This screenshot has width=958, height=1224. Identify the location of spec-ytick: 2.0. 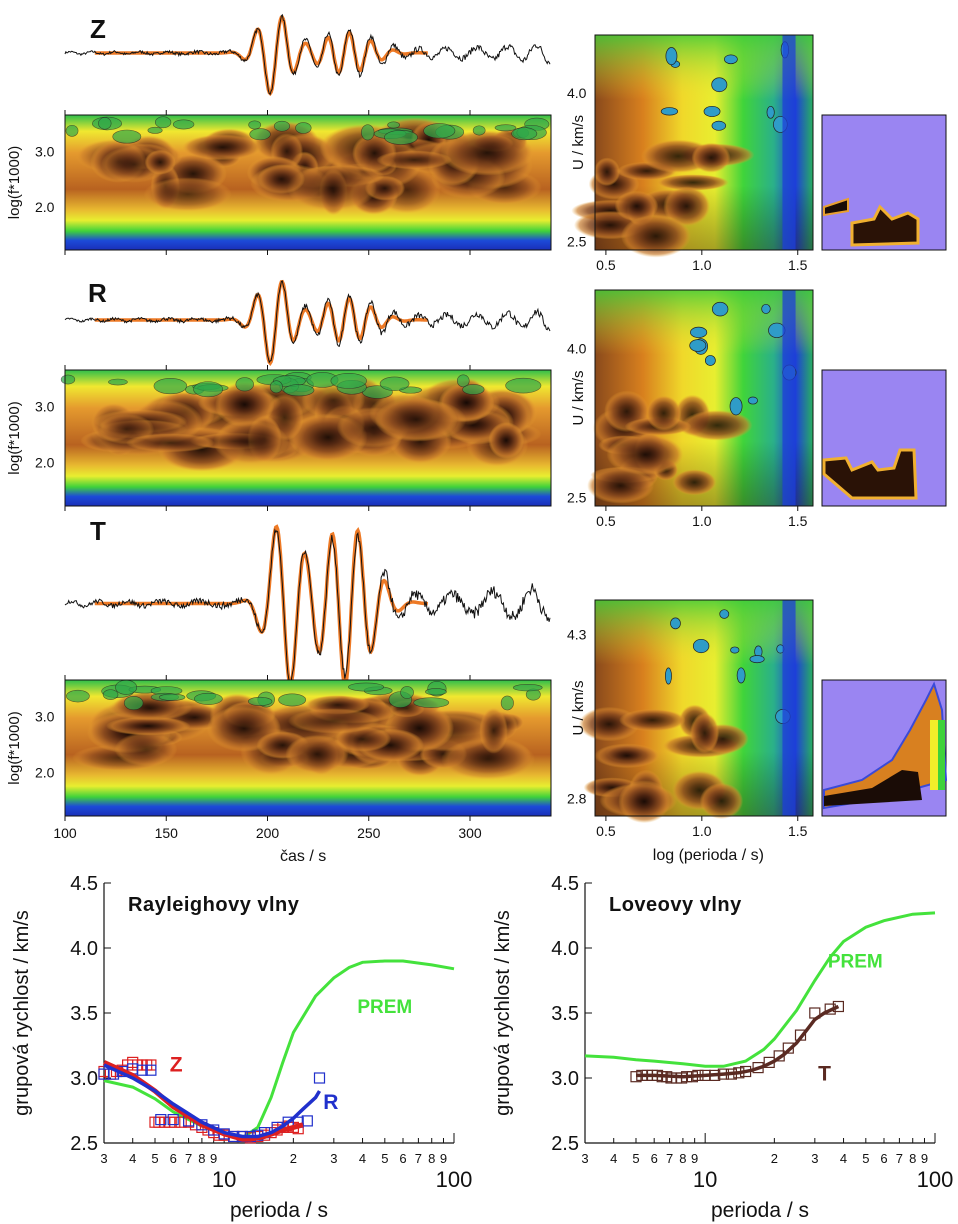
(45, 772).